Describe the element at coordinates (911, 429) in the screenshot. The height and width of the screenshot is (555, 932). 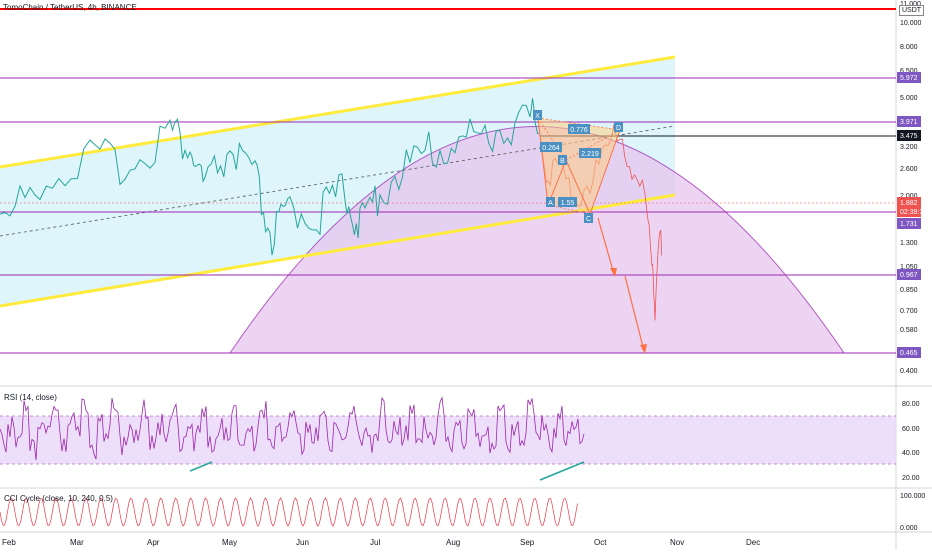
I see `rsi-tick-label: 60.00` at that location.